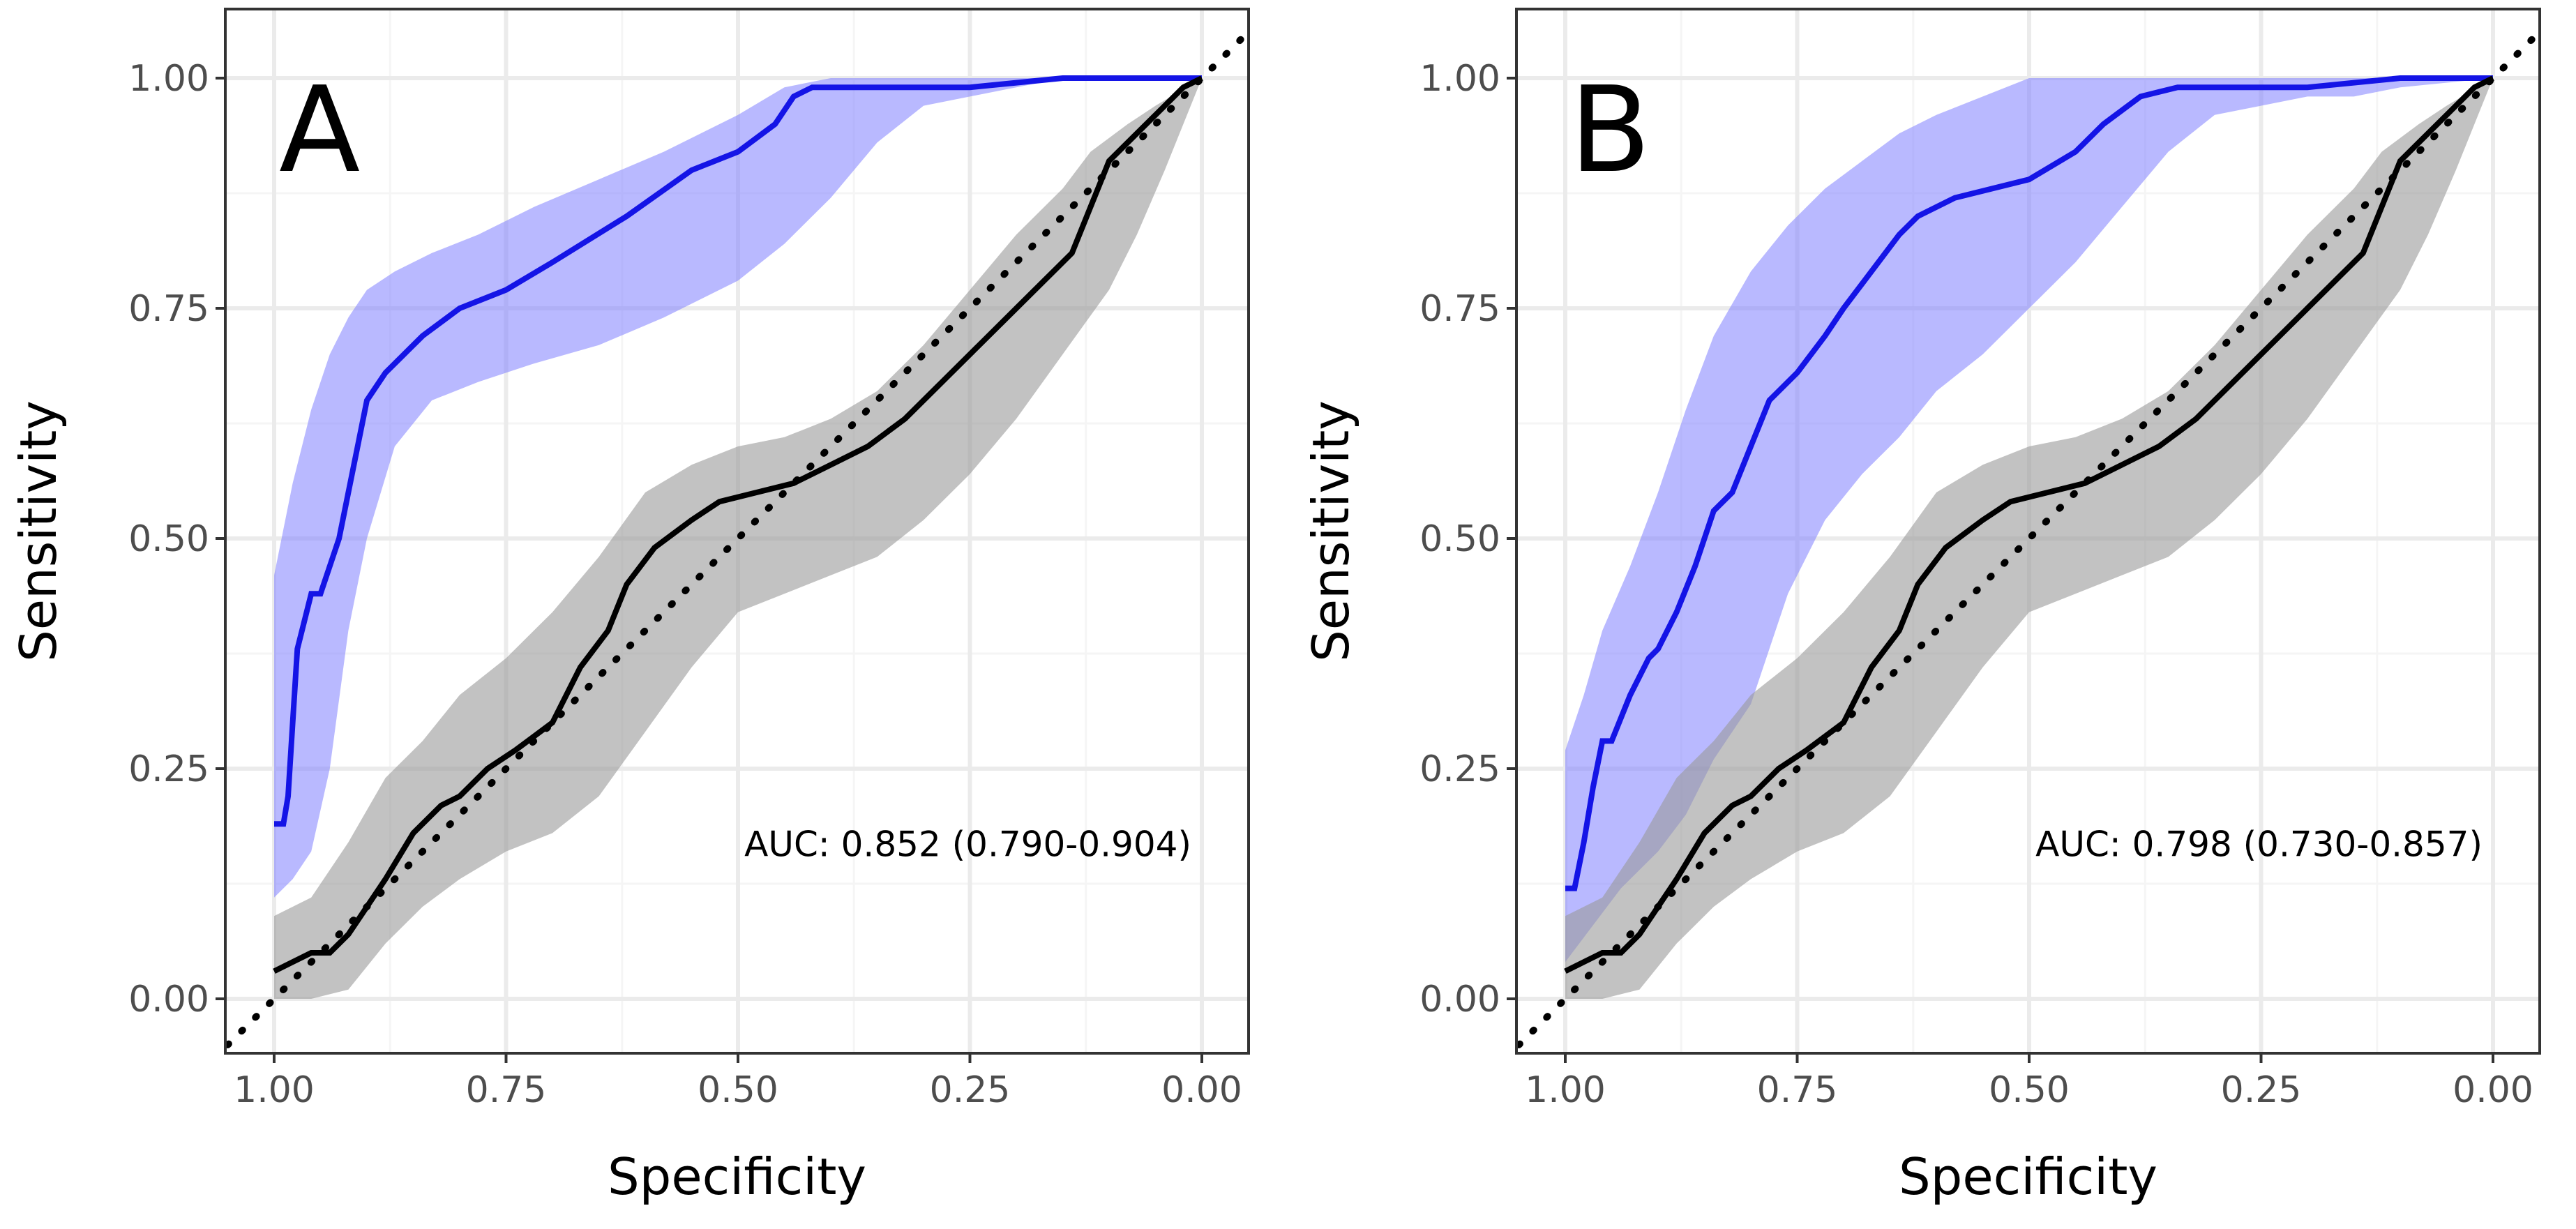 Image resolution: width=2576 pixels, height=1229 pixels. Describe the element at coordinates (967, 844) in the screenshot. I see `auc-annotation: AUC: 0.852 (0.790-0.904)` at that location.